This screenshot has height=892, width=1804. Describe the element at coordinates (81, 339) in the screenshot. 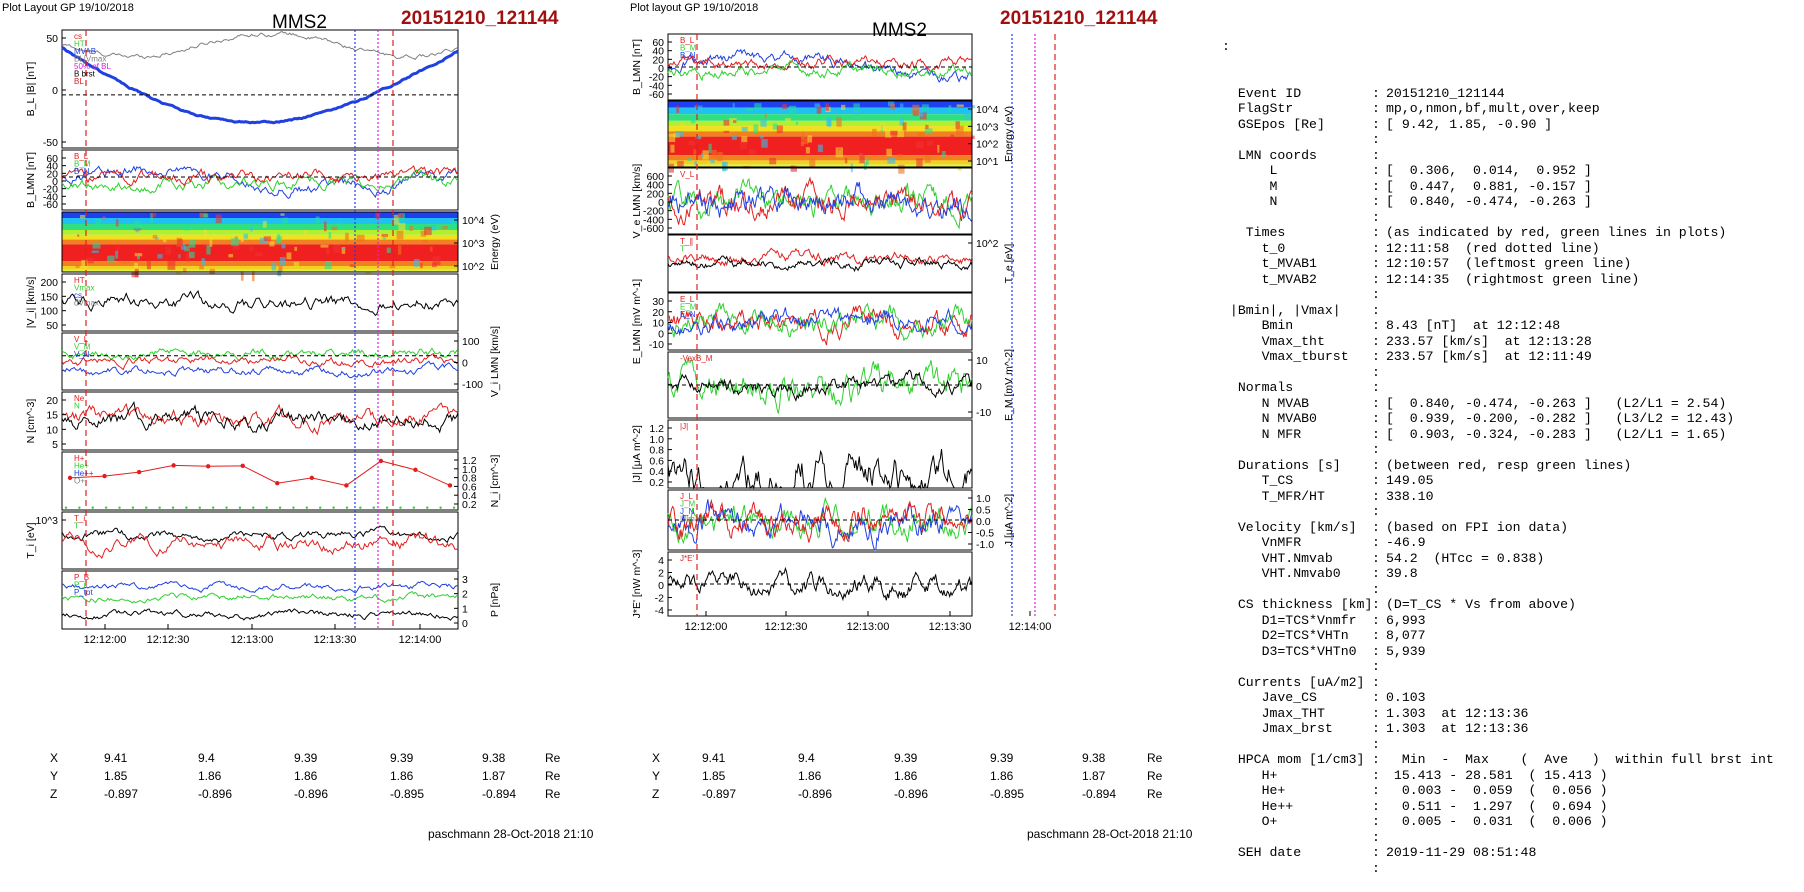

I see `legend-label: V_L` at that location.